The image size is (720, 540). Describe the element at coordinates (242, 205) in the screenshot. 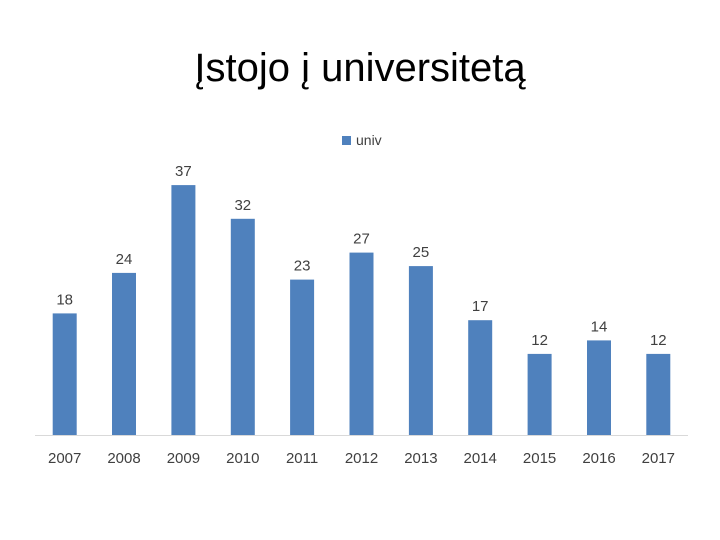

I see `data-label-2010: 32` at that location.